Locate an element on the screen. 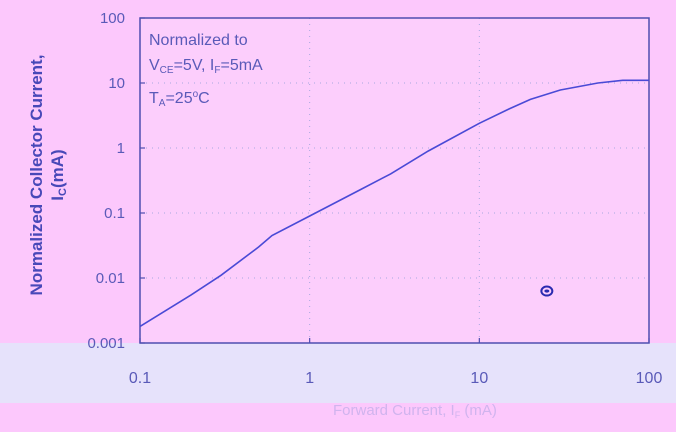  y-axis-title-line2: IC(mA) is located at coordinates (58, 175).